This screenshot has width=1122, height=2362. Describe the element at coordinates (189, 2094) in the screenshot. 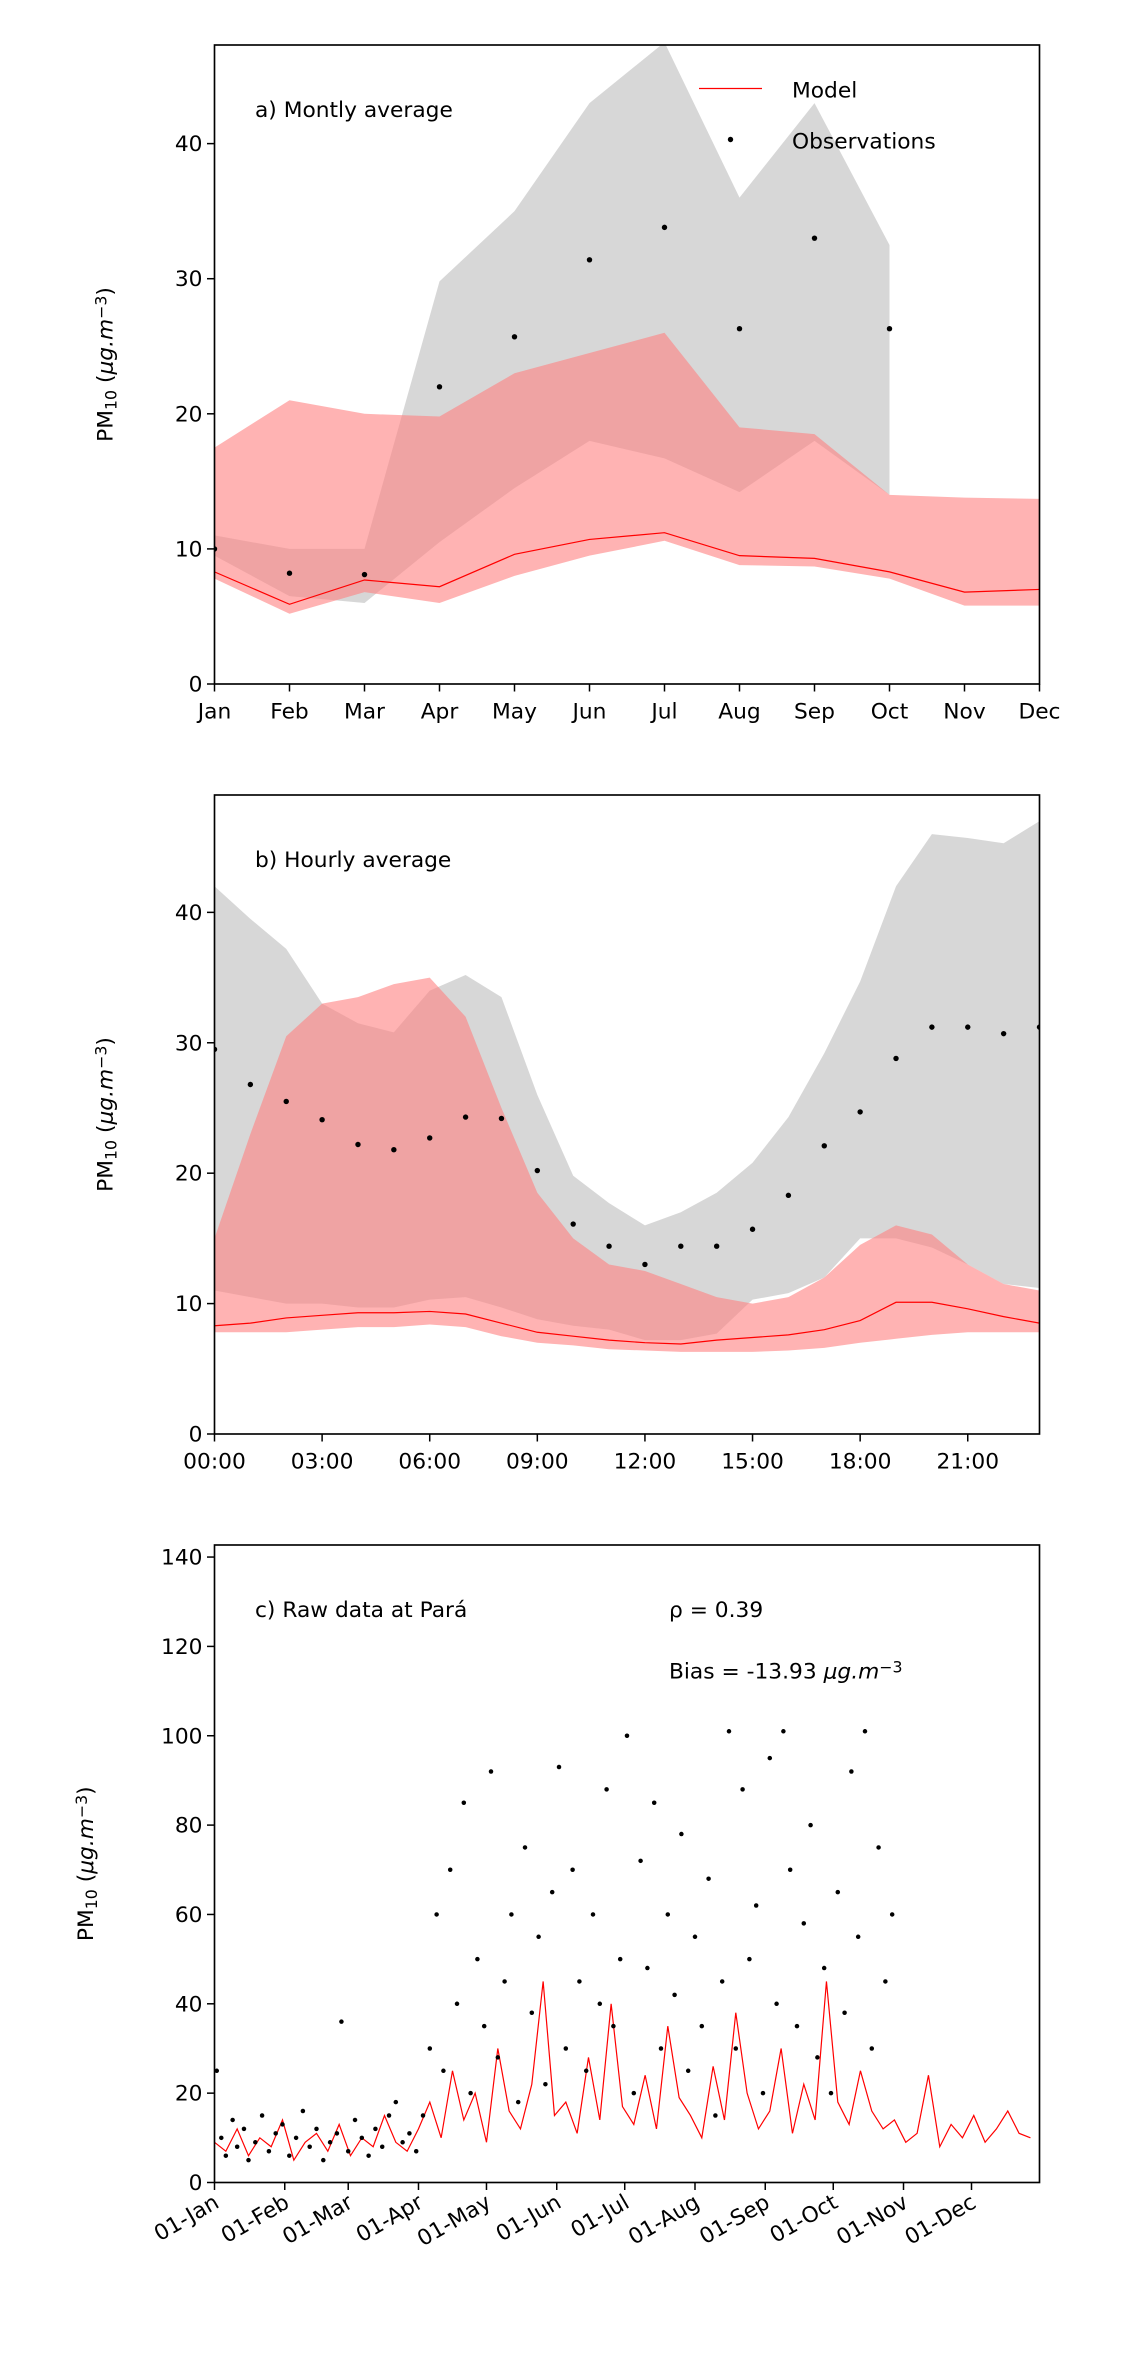

I see `y-tick-label: 20` at that location.